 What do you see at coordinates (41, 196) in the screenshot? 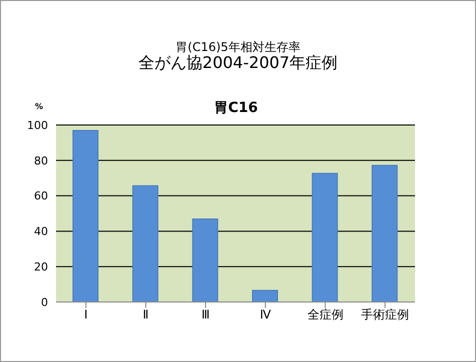
I see `y-tick-label: 60` at bounding box center [41, 196].